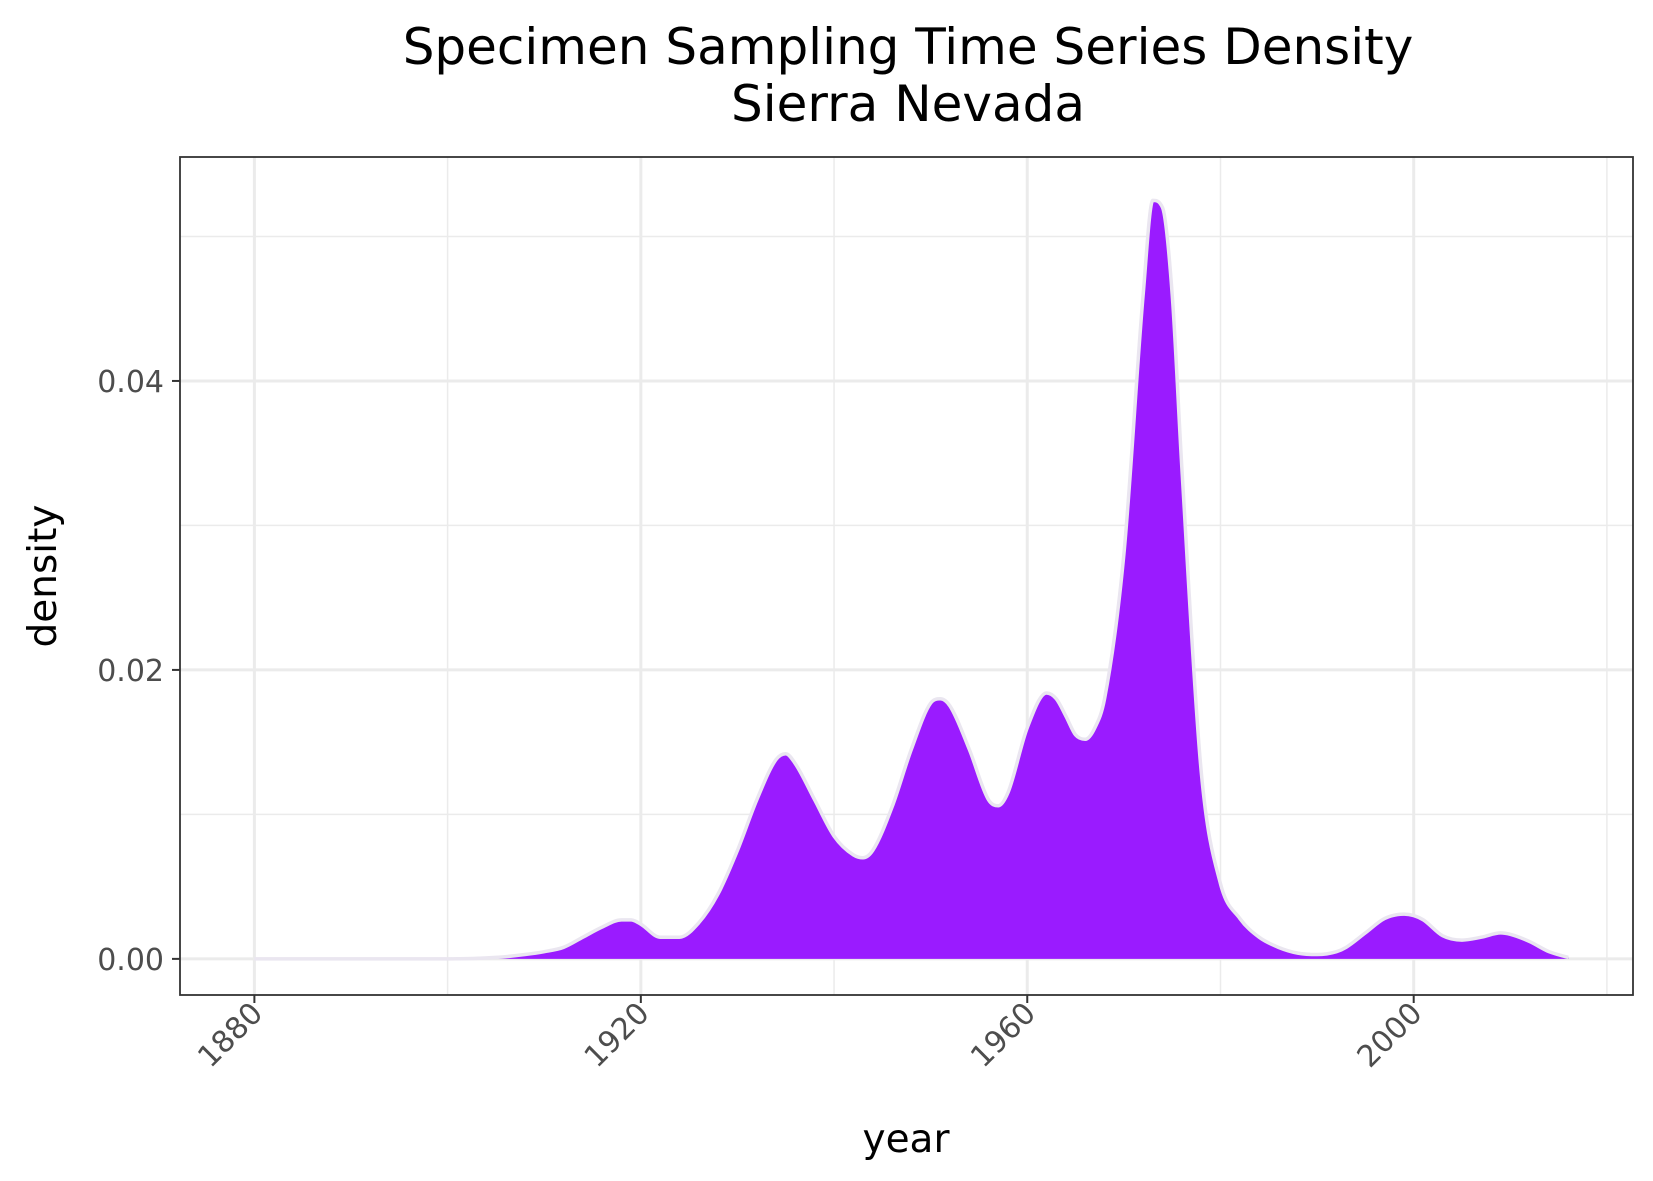 This screenshot has width=1653, height=1181. Describe the element at coordinates (810, 1035) in the screenshot. I see `x-axis: 1880 1920 1960 2000` at that location.